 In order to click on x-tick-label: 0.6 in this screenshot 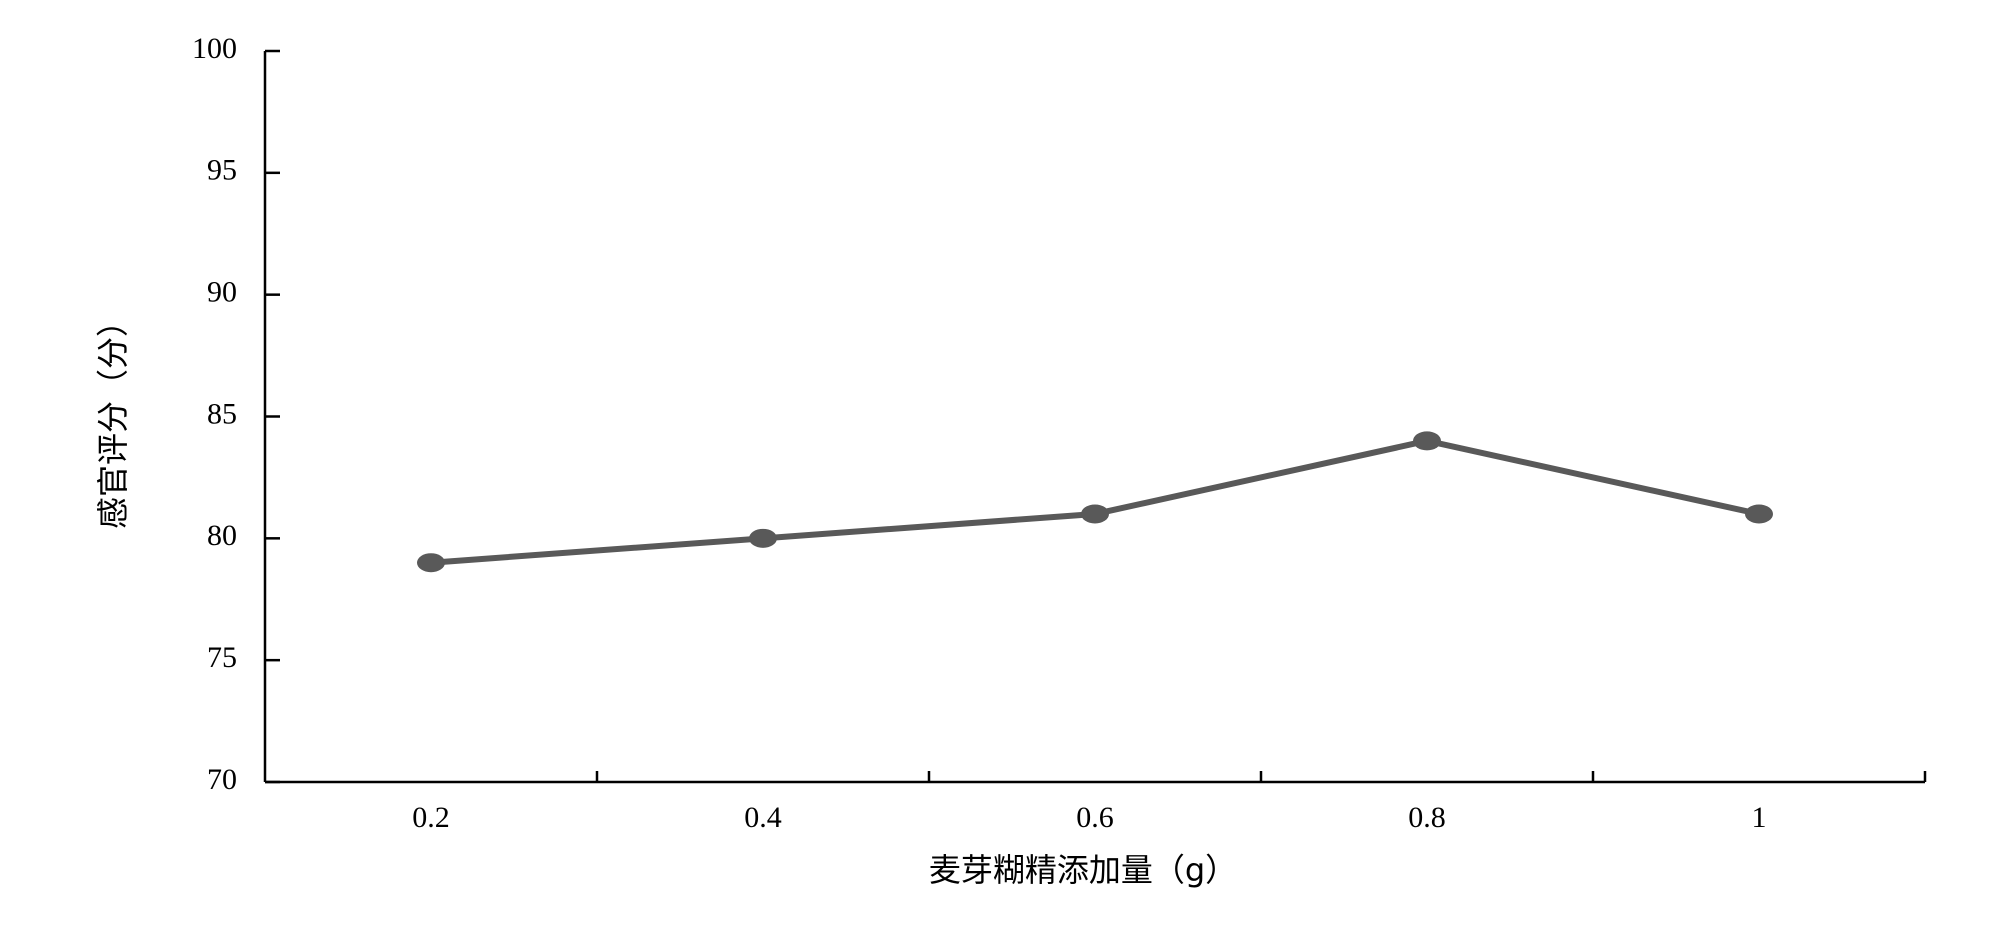, I will do `click(1095, 817)`.